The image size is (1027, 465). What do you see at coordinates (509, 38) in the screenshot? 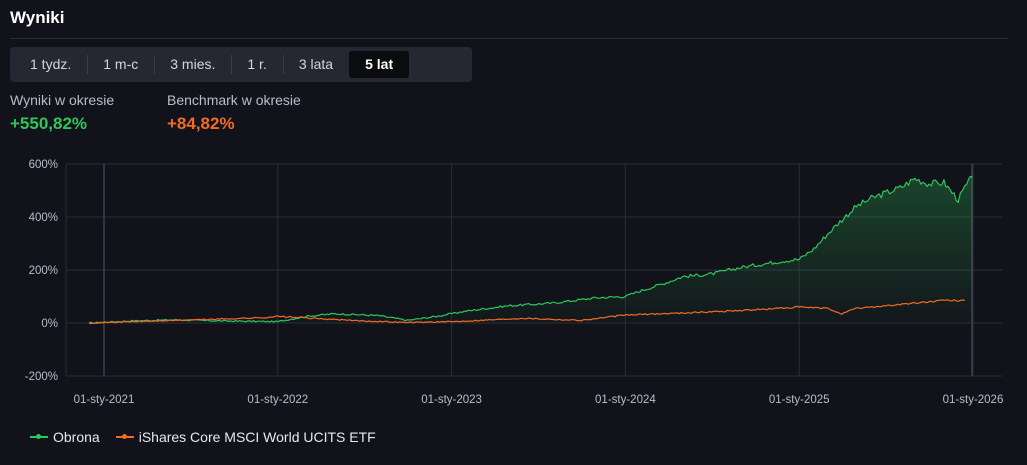
I see `header-divider` at bounding box center [509, 38].